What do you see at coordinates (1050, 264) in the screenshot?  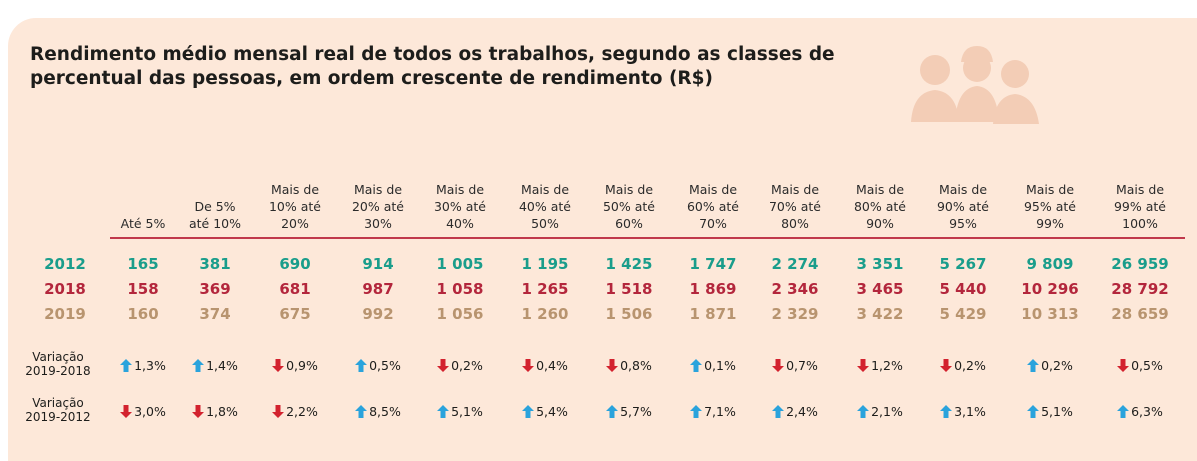 I see `value-cell: 9 809` at bounding box center [1050, 264].